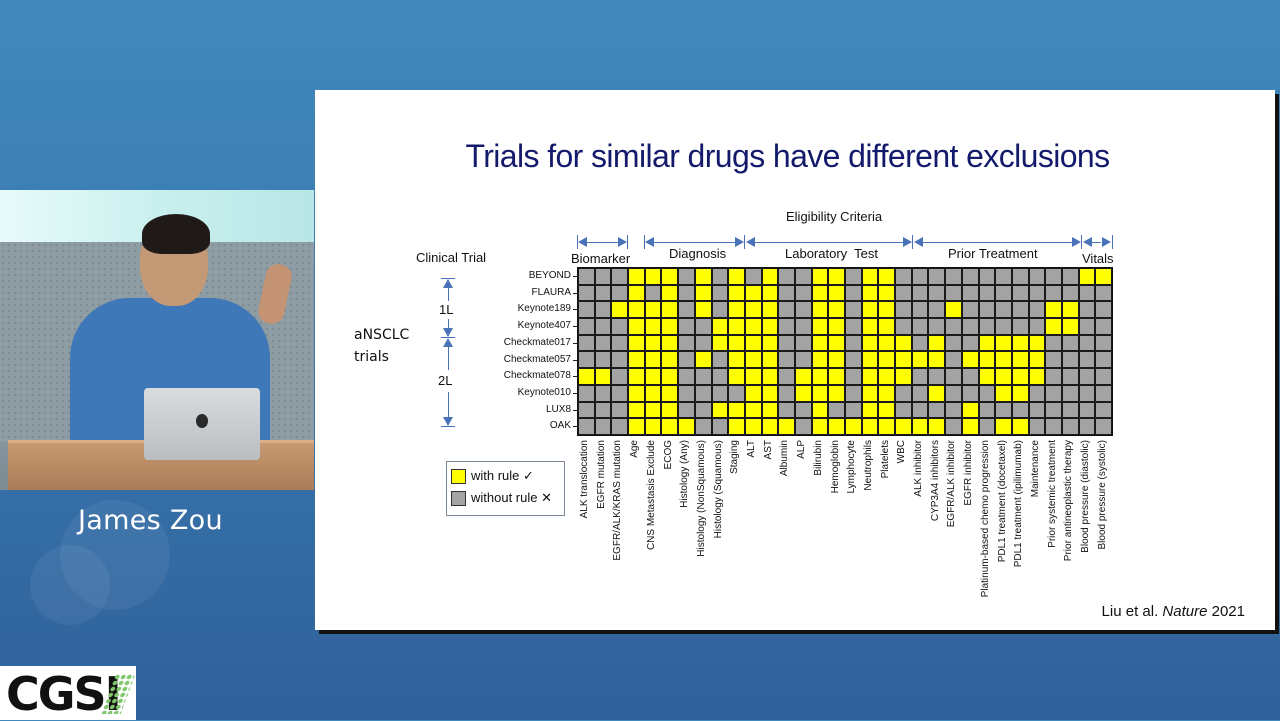  Describe the element at coordinates (601, 258) in the screenshot. I see `category-biomarker: Biomarker` at that location.